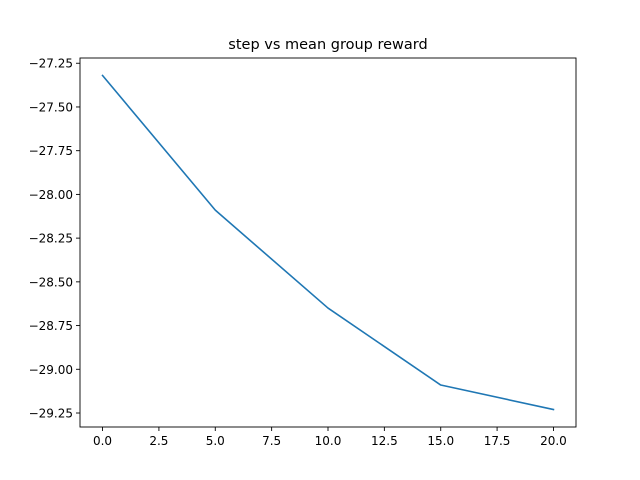 Image resolution: width=640 pixels, height=480 pixels. What do you see at coordinates (51, 107) in the screenshot?
I see `y-tick-label: −27.50` at bounding box center [51, 107].